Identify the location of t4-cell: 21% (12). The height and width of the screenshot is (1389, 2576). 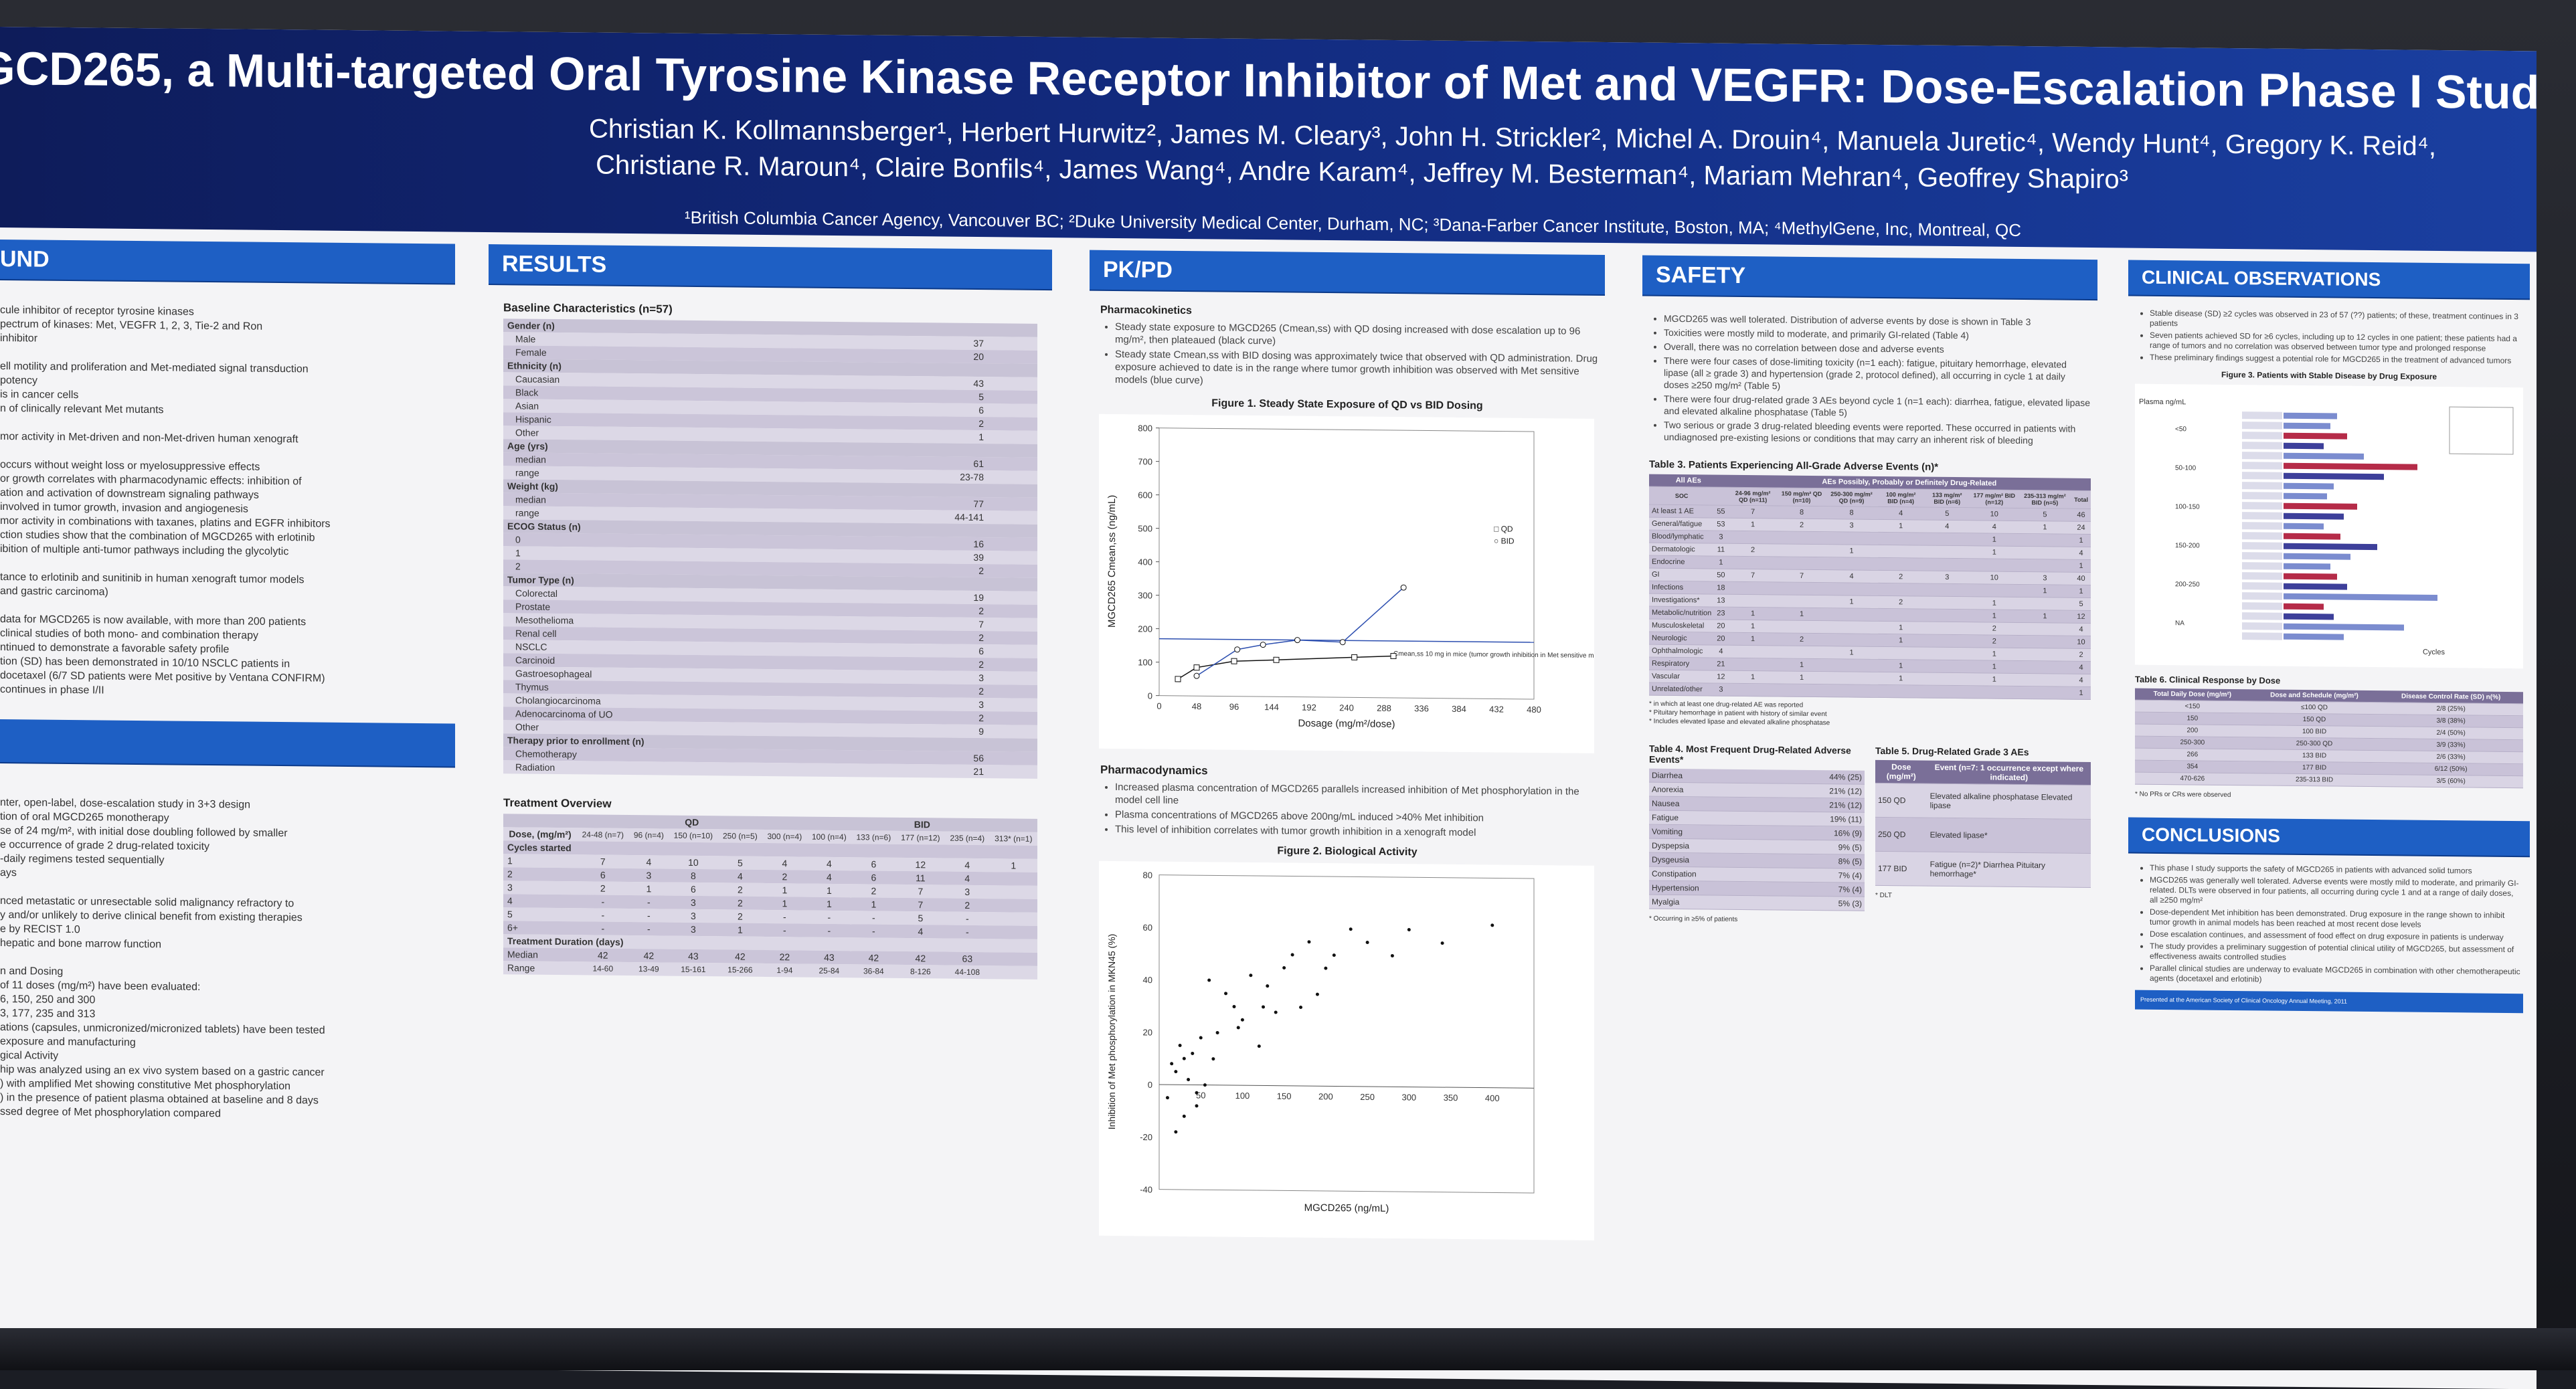
(1819, 805).